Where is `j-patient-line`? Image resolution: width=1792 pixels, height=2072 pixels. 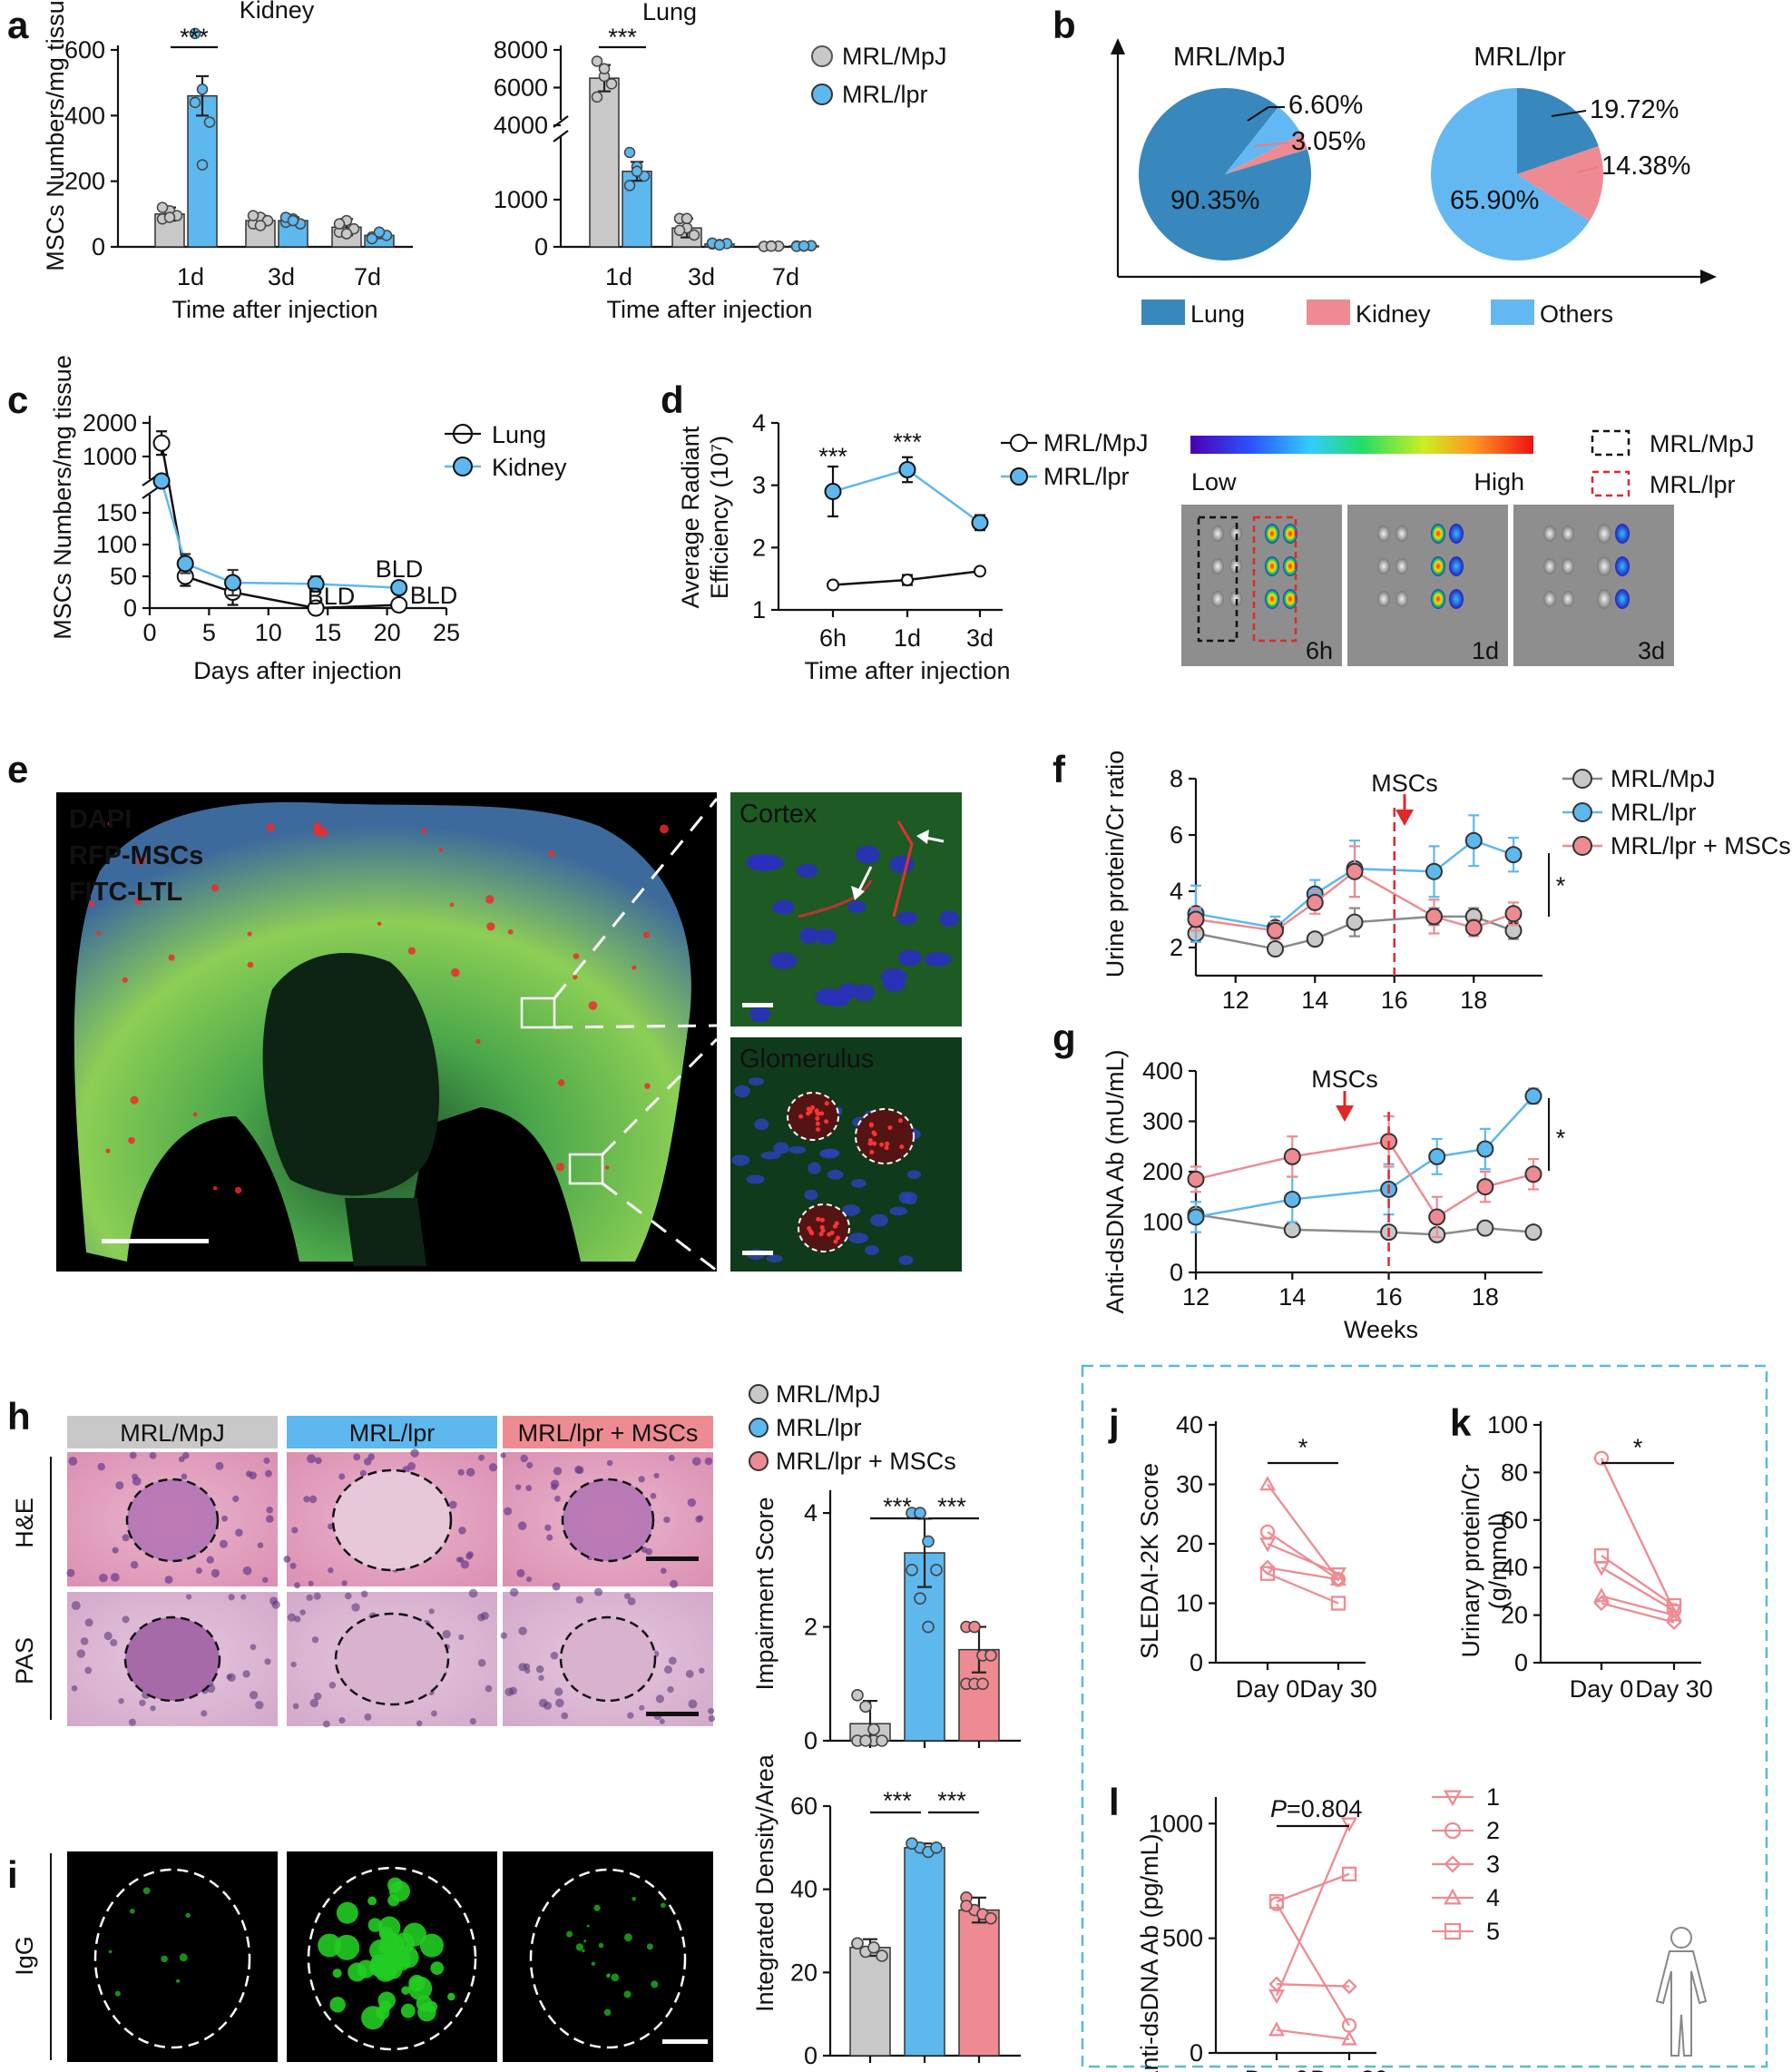 j-patient-line is located at coordinates (1303, 1531).